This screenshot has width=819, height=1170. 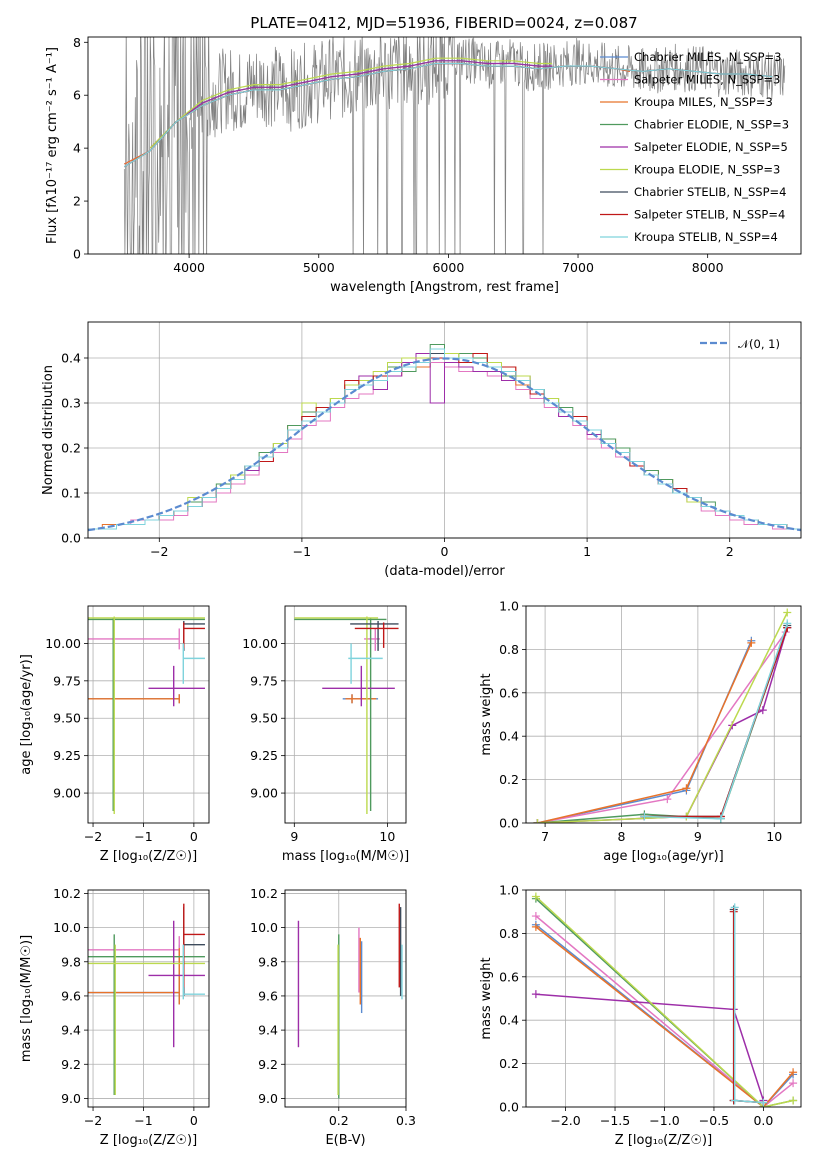 What do you see at coordinates (664, 1120) in the screenshot?
I see `x-tick-label: −1.0` at bounding box center [664, 1120].